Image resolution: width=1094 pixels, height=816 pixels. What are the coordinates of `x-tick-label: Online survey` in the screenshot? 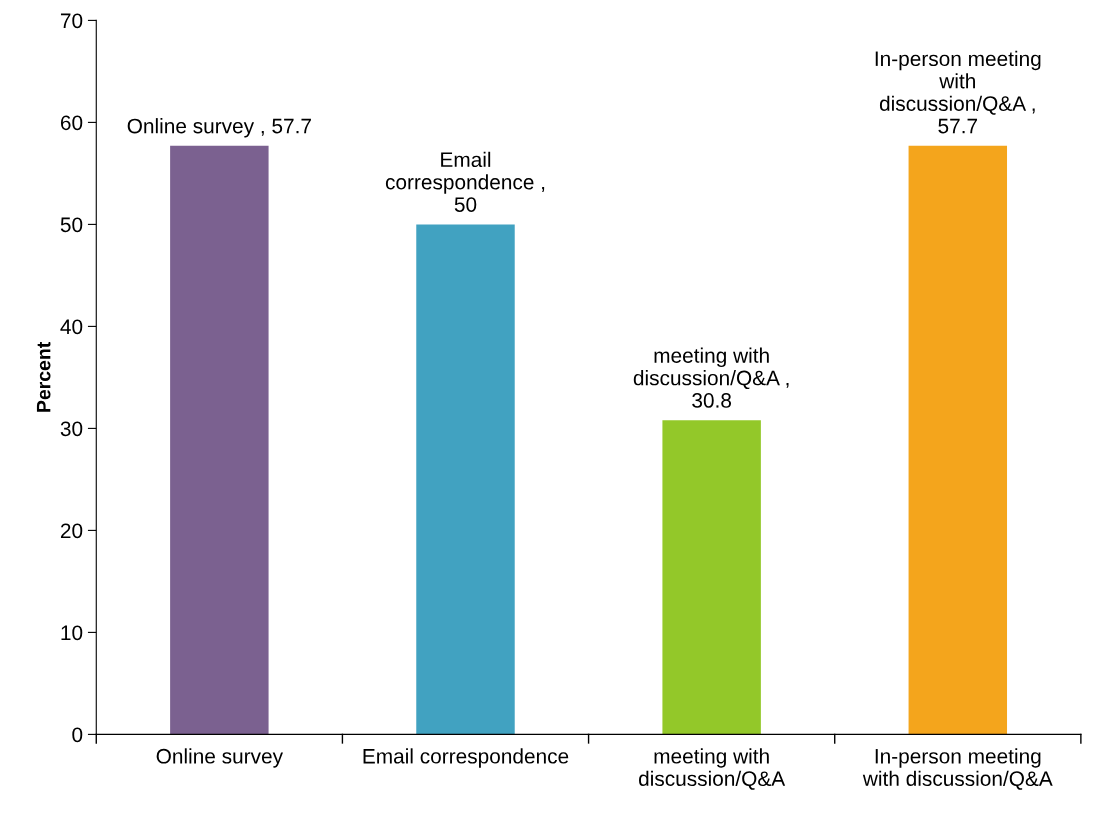 It's located at (219, 758).